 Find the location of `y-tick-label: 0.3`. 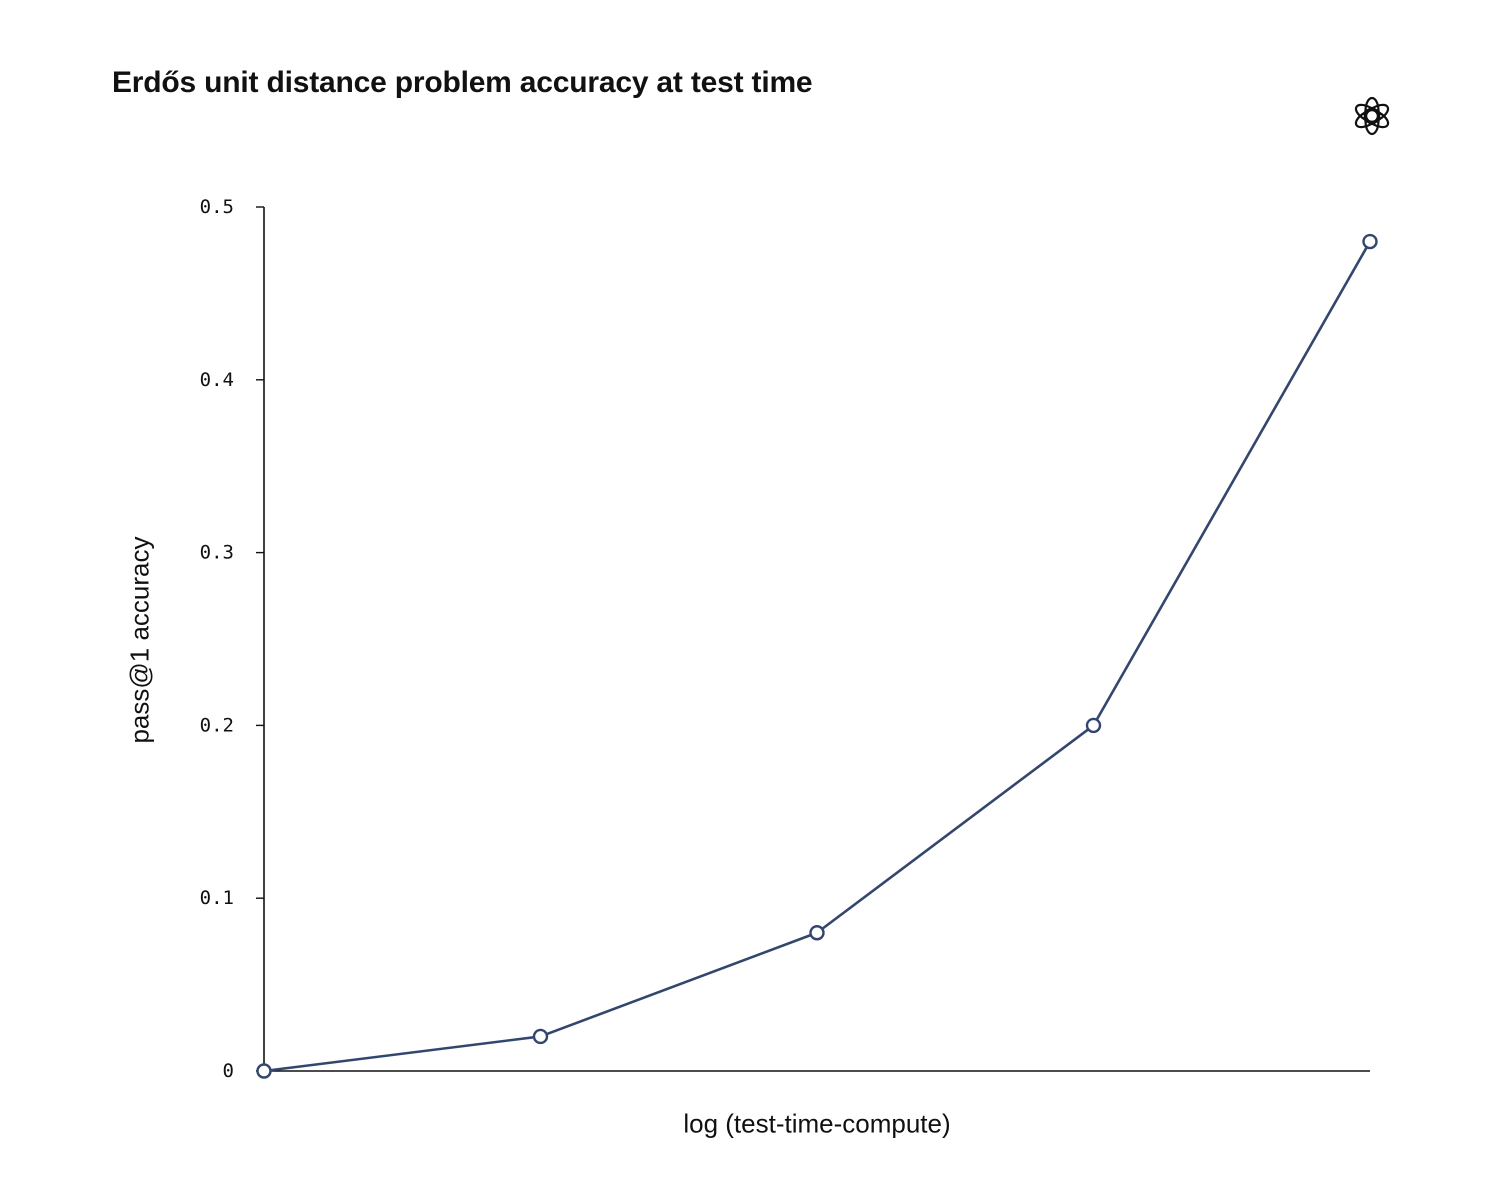

y-tick-label: 0.3 is located at coordinates (217, 553).